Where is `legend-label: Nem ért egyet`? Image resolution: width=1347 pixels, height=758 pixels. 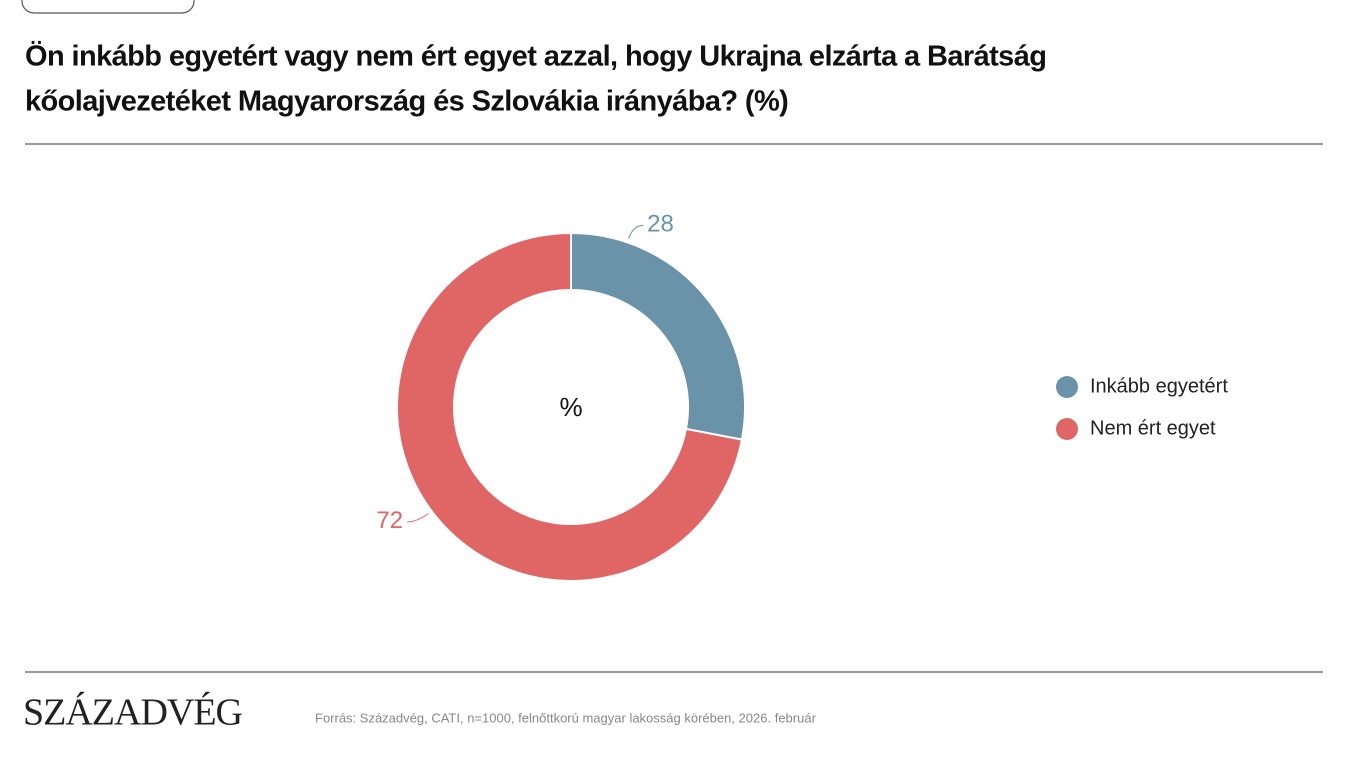
legend-label: Nem ért egyet is located at coordinates (1153, 428).